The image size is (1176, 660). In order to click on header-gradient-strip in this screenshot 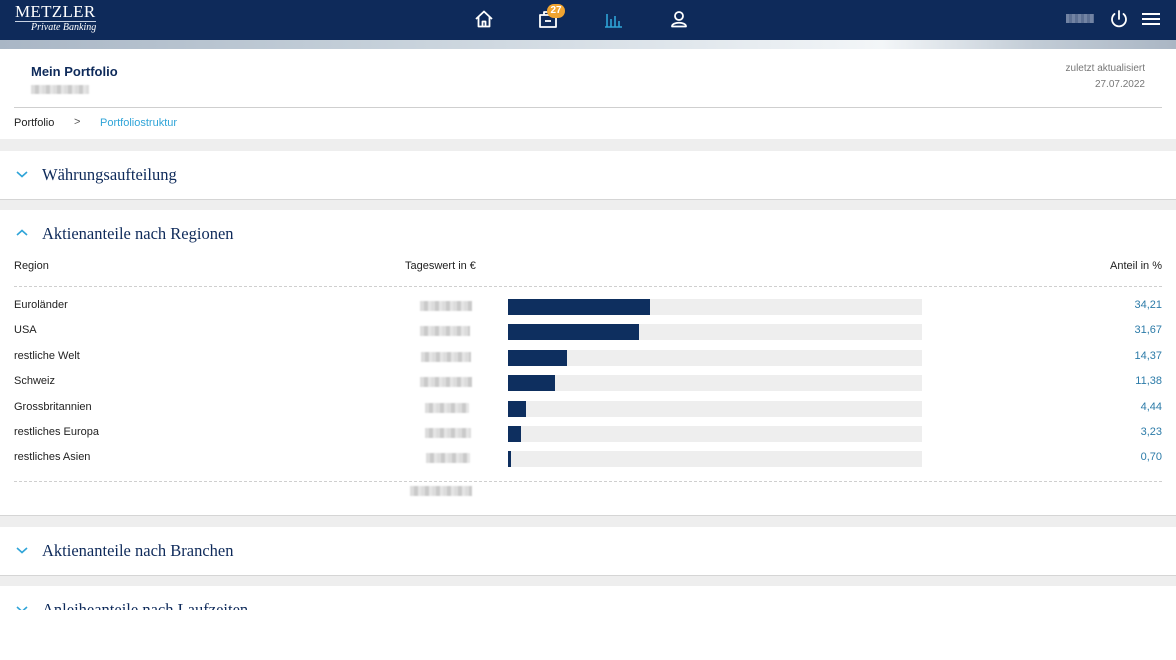, I will do `click(588, 44)`.